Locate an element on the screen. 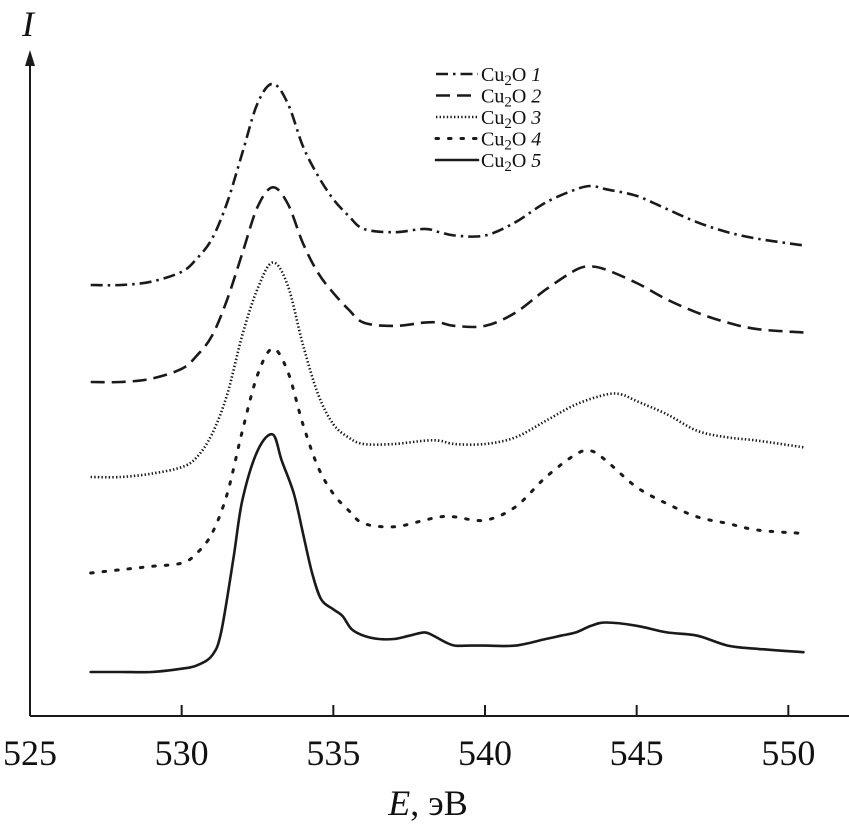 The image size is (849, 829). x-tick-label: 530 is located at coordinates (182, 753).